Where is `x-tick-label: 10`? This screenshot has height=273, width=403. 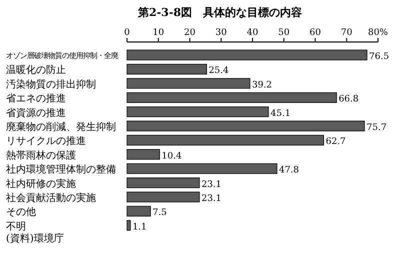 x-tick-label: 10 is located at coordinates (158, 33).